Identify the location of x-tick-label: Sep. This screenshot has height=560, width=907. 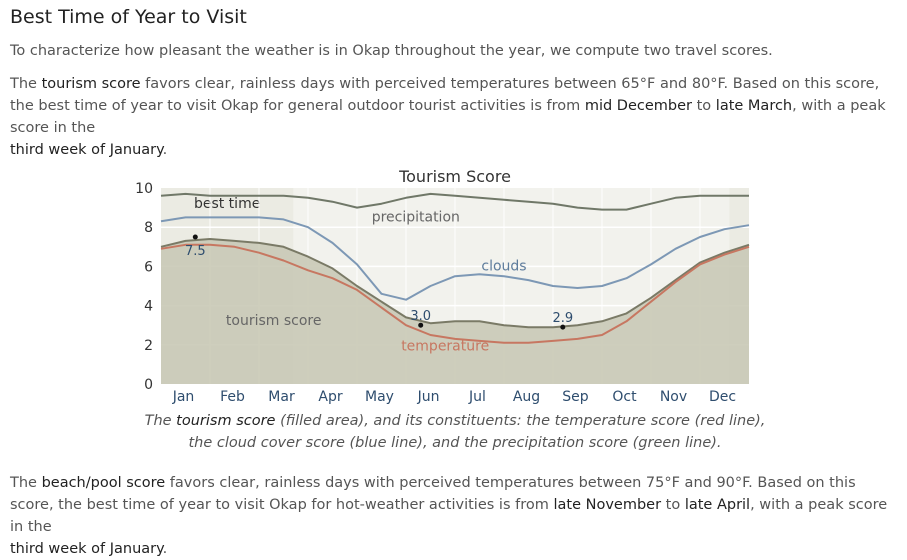
(575, 397).